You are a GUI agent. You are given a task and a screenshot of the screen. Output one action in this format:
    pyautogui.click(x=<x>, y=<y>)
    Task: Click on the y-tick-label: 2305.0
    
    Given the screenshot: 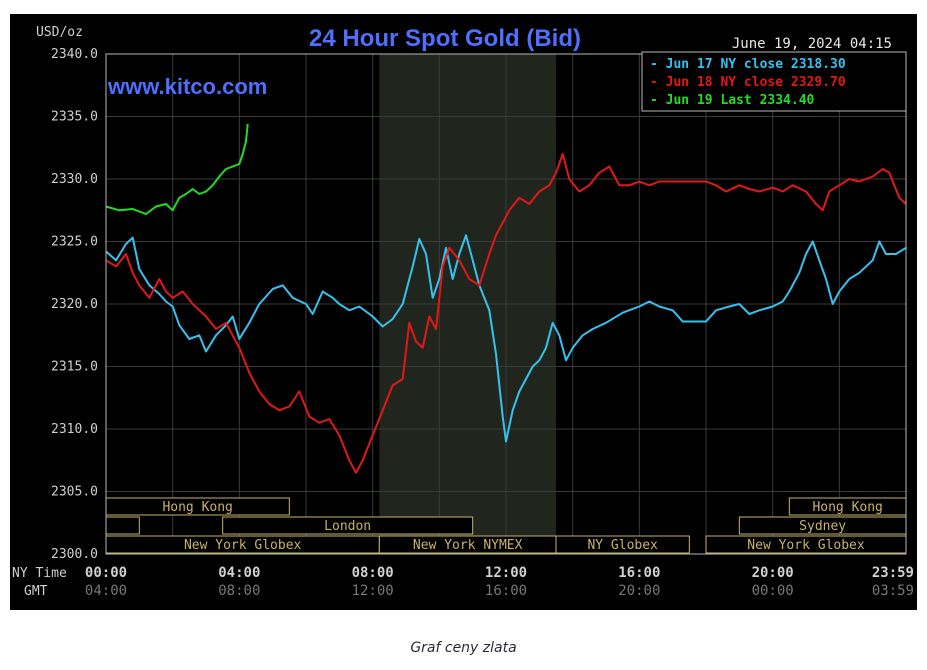 What is the action you would take?
    pyautogui.click(x=74, y=492)
    